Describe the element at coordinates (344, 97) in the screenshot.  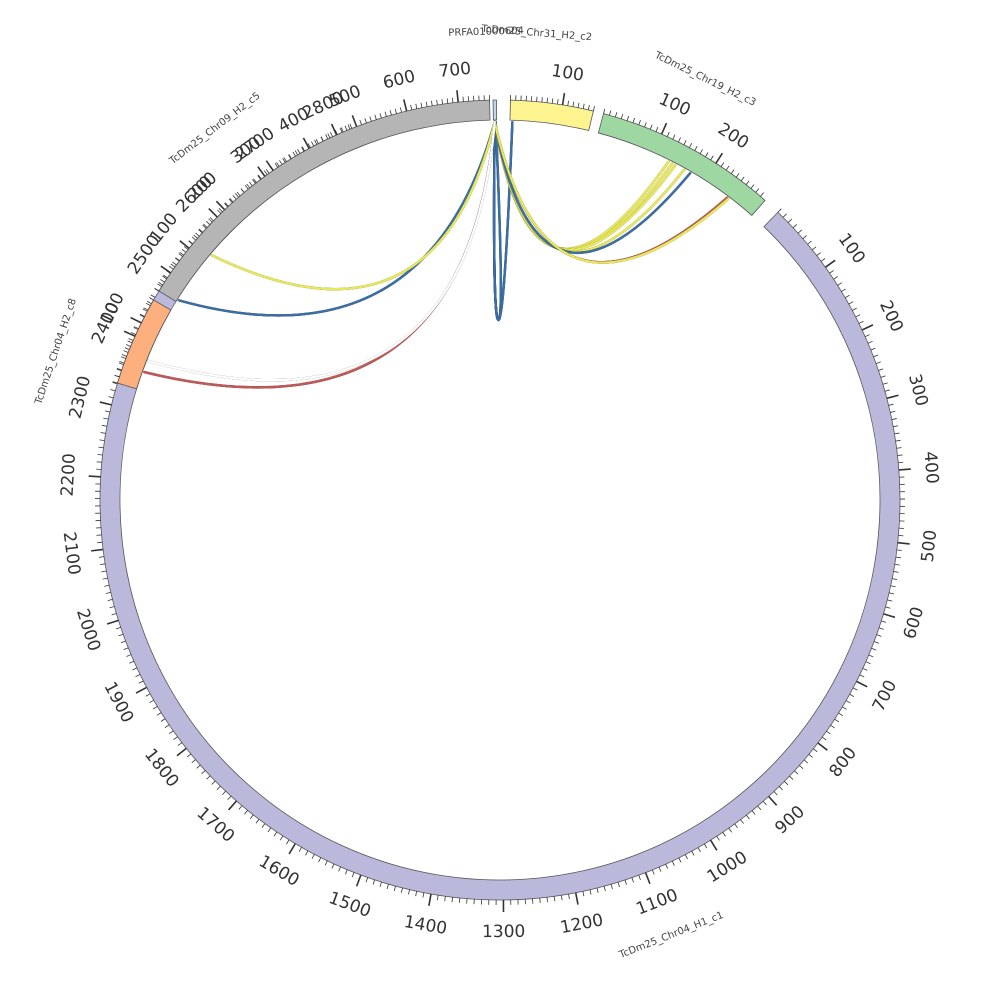
I see `tick-label-c5: 500` at that location.